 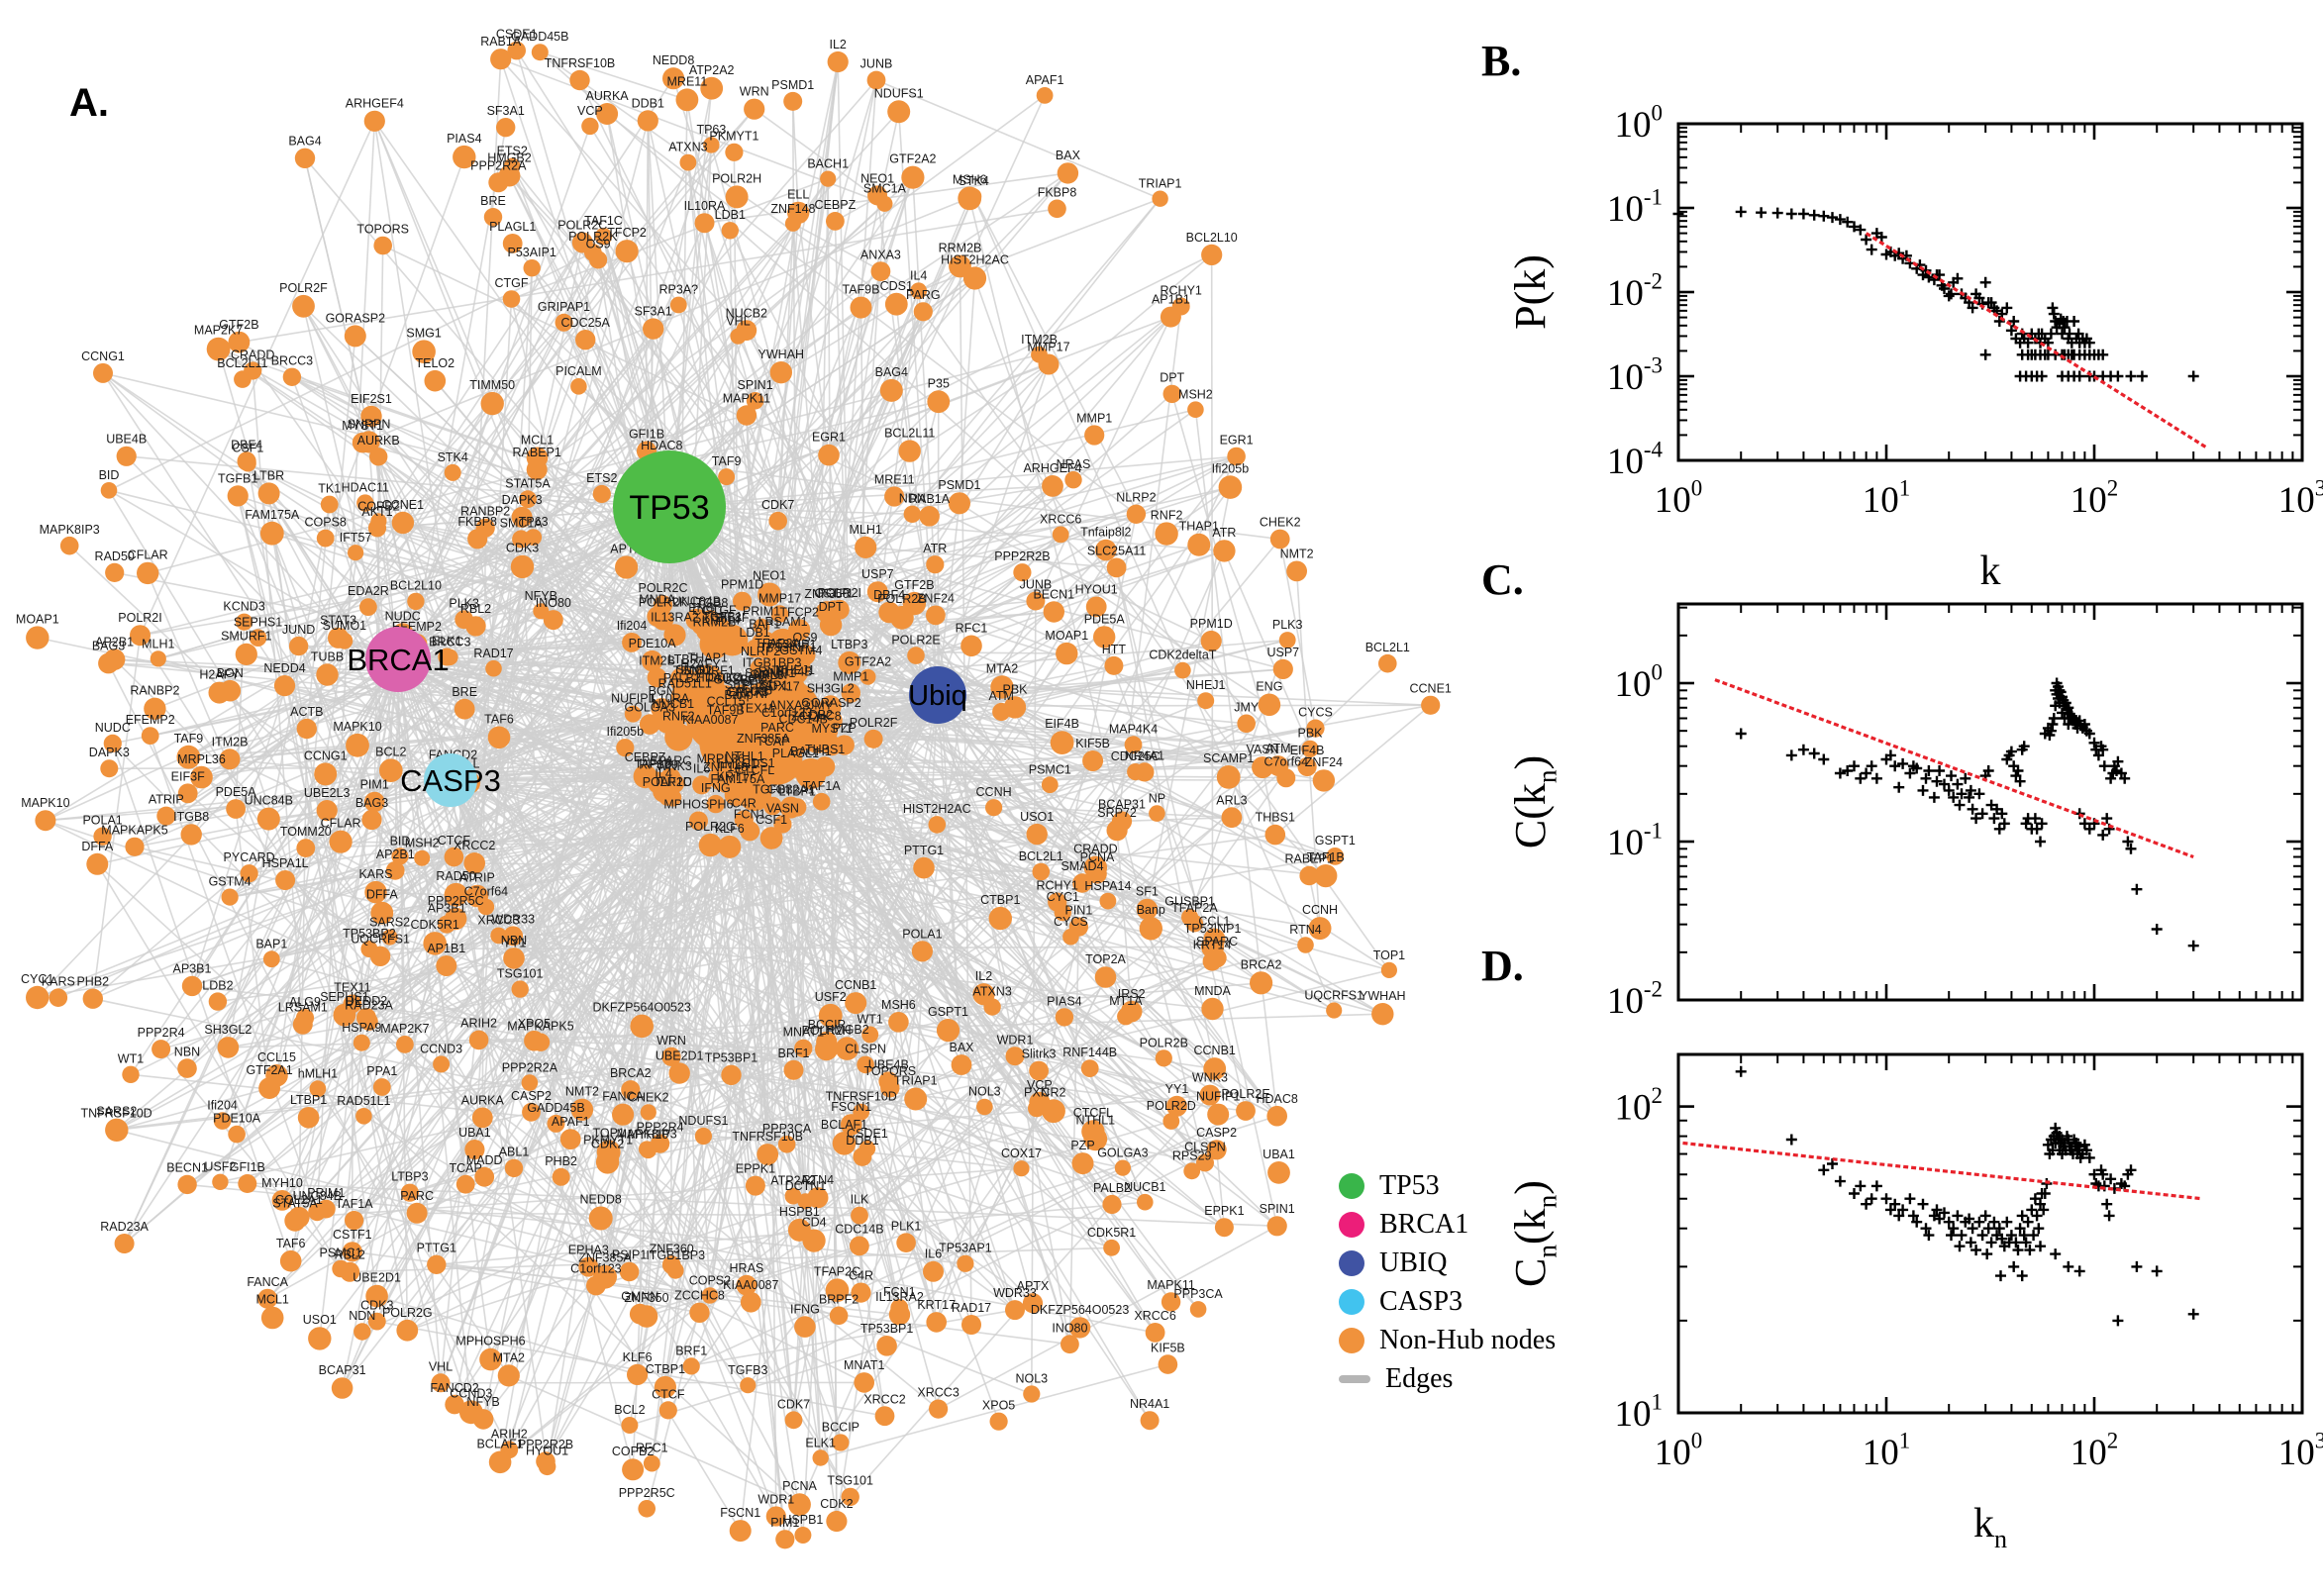 I want to click on svg-text: TP53INP1, so click(x=788, y=647).